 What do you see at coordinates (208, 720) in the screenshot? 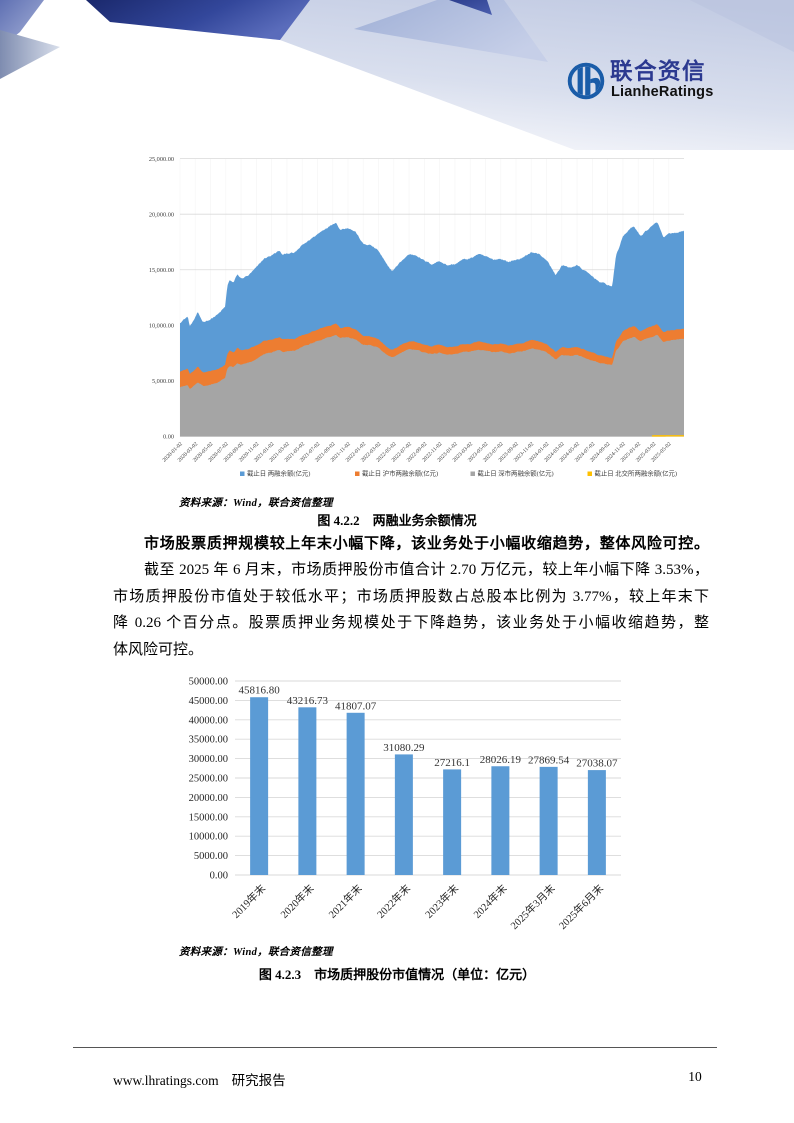
I see `y-tick-label: 40000.00` at bounding box center [208, 720].